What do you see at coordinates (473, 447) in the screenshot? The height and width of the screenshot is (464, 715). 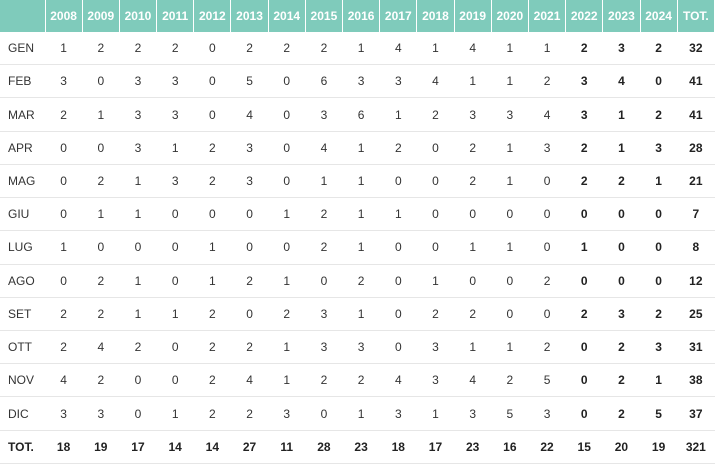 I see `cell: 23` at bounding box center [473, 447].